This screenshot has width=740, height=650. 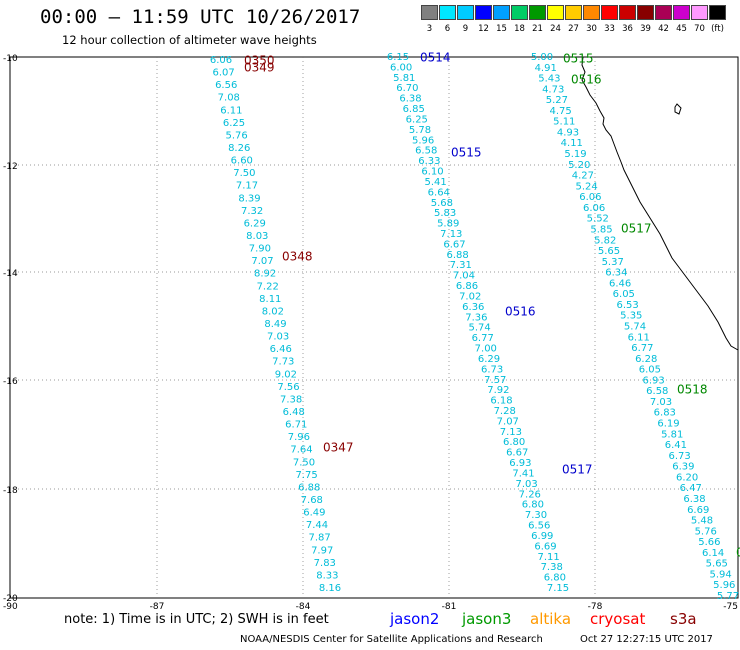 What do you see at coordinates (678, 109) in the screenshot?
I see `coast-islet` at bounding box center [678, 109].